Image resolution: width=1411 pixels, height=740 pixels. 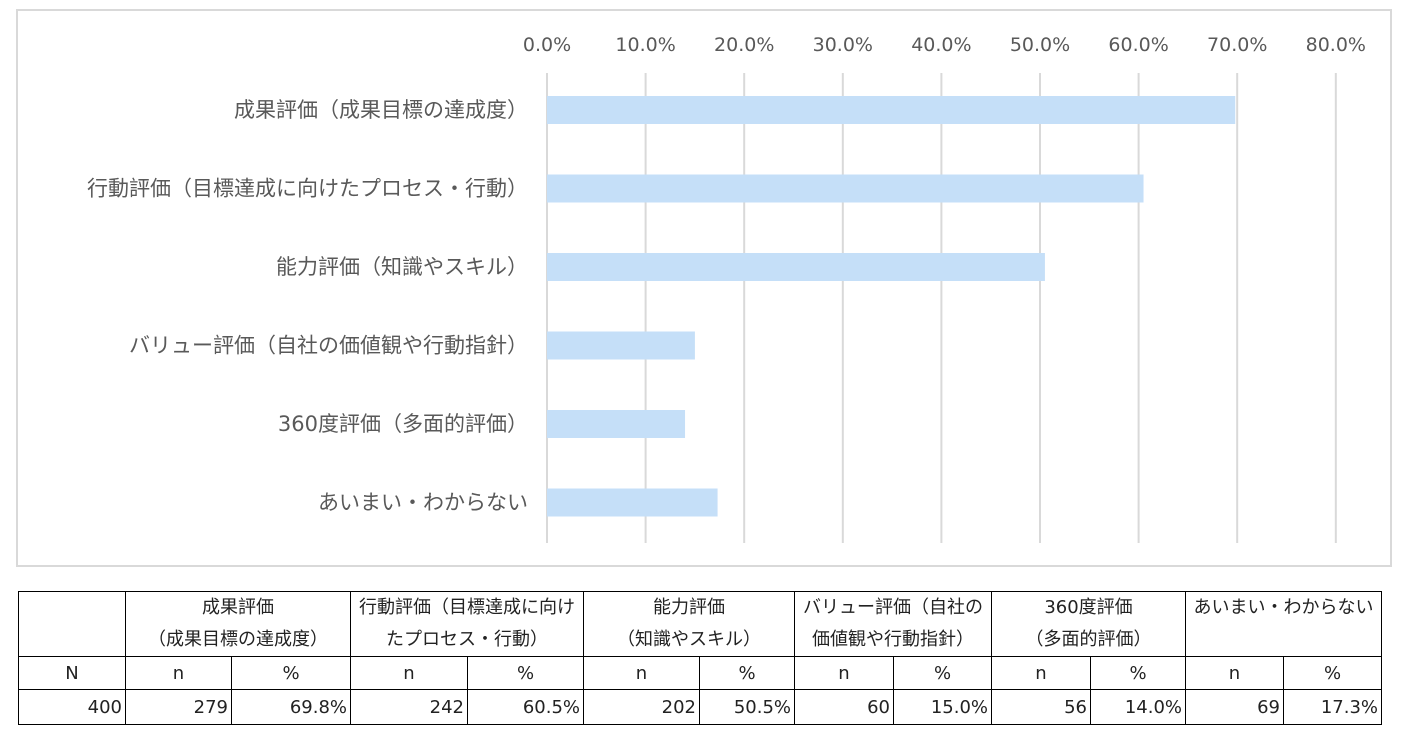 What do you see at coordinates (942, 707) in the screenshot?
I see `table-cell-pct: 15.0%` at bounding box center [942, 707].